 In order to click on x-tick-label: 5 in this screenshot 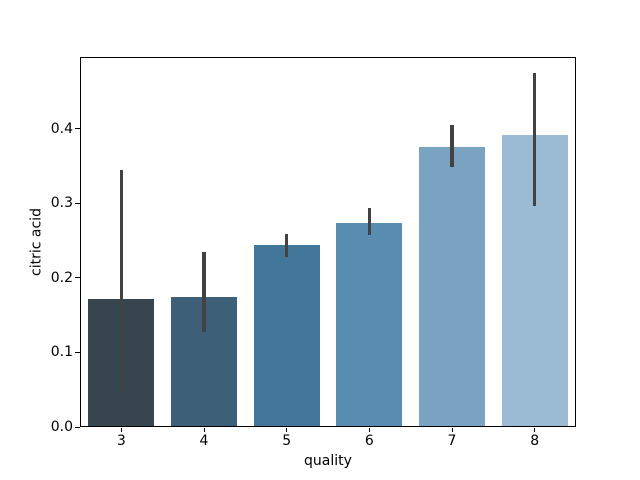, I will do `click(287, 441)`.